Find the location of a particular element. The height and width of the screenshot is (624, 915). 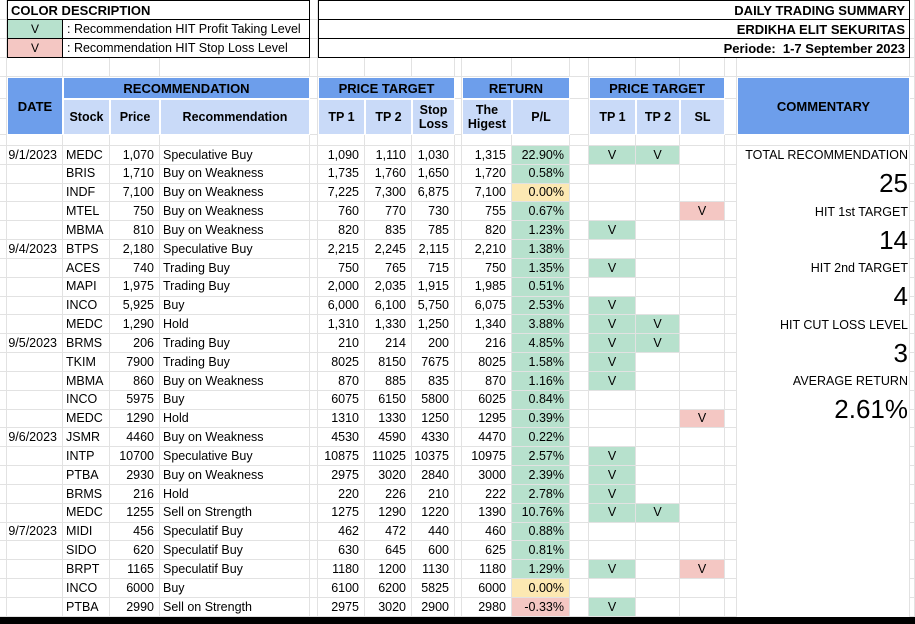

recommendation-cell: Speculative Buy is located at coordinates (235, 155).